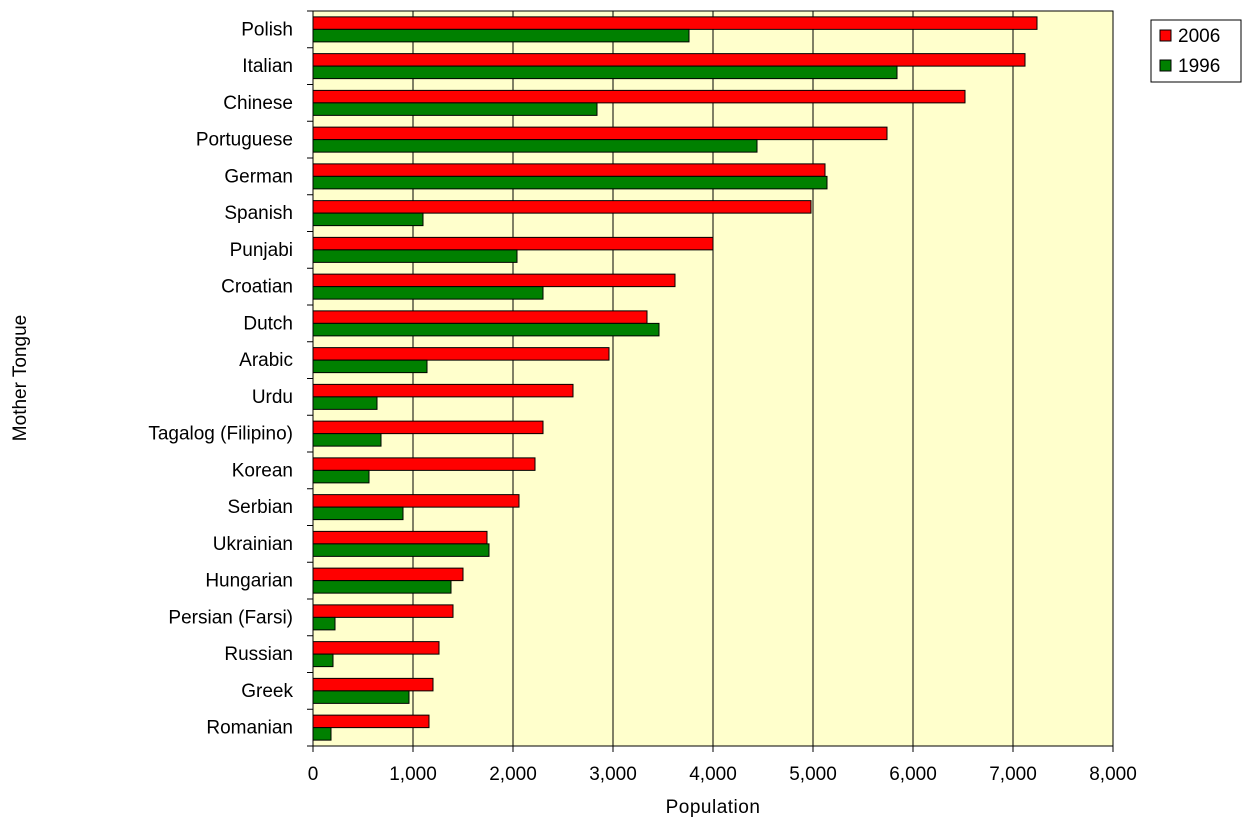 The height and width of the screenshot is (818, 1253). What do you see at coordinates (253, 544) in the screenshot?
I see `category-label: Ukrainian` at bounding box center [253, 544].